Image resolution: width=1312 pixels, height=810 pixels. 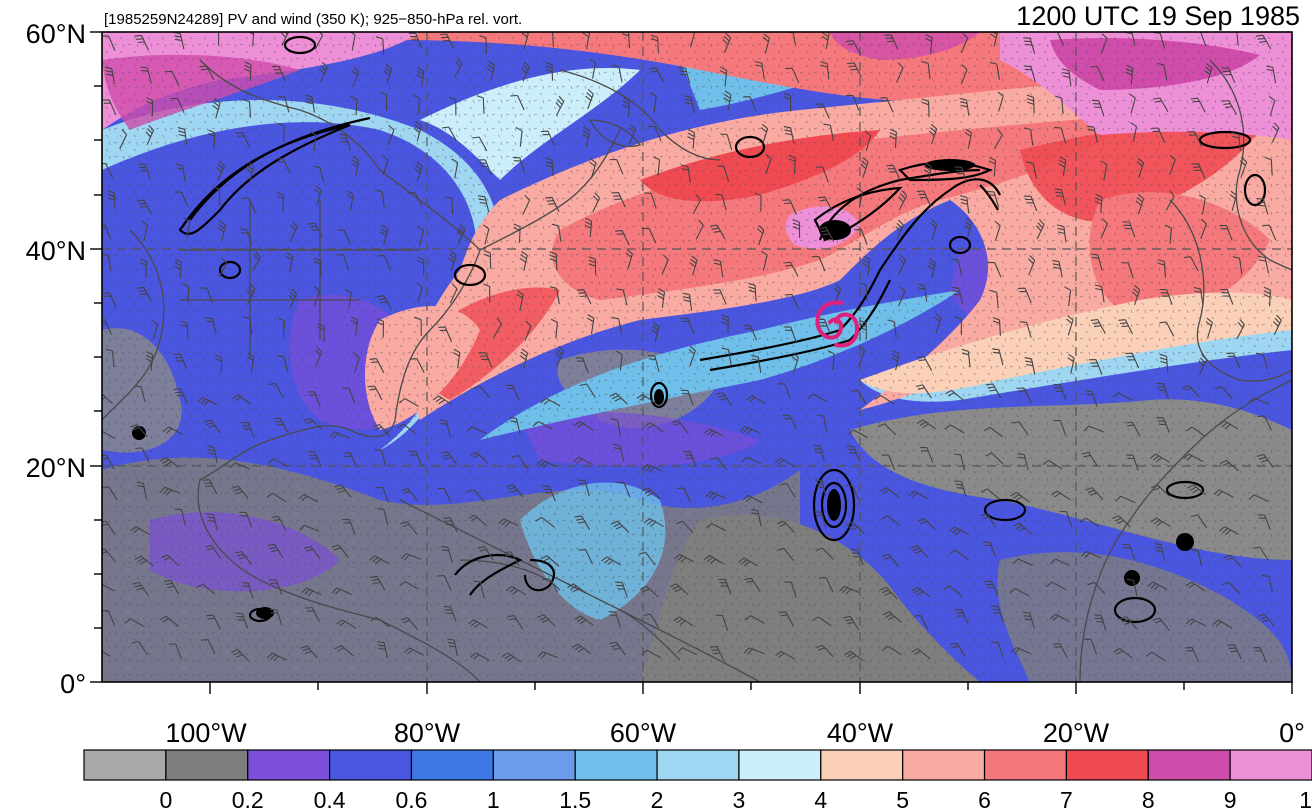 What do you see at coordinates (1076, 733) in the screenshot?
I see `lon-label-20w: 20°W` at bounding box center [1076, 733].